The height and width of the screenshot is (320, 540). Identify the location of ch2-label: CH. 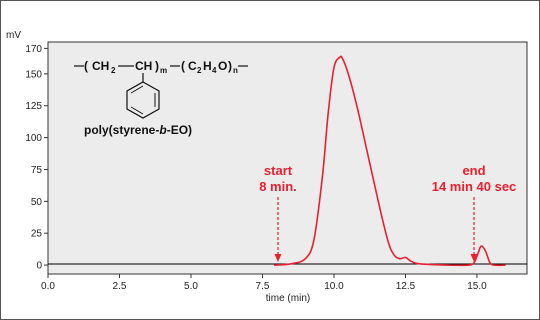
(100, 66).